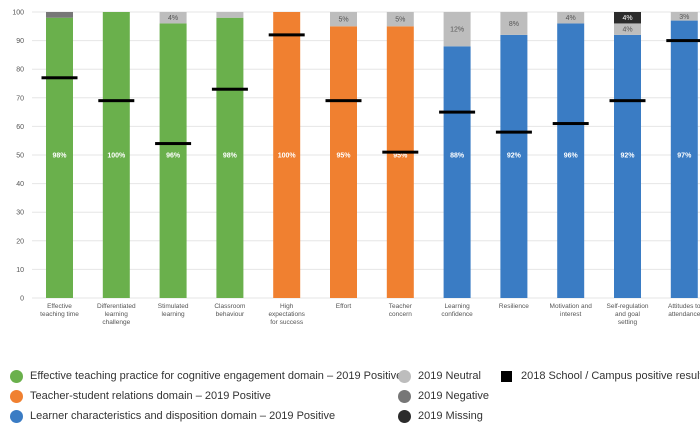  I want to click on y-tick-label: 30, so click(20, 213).